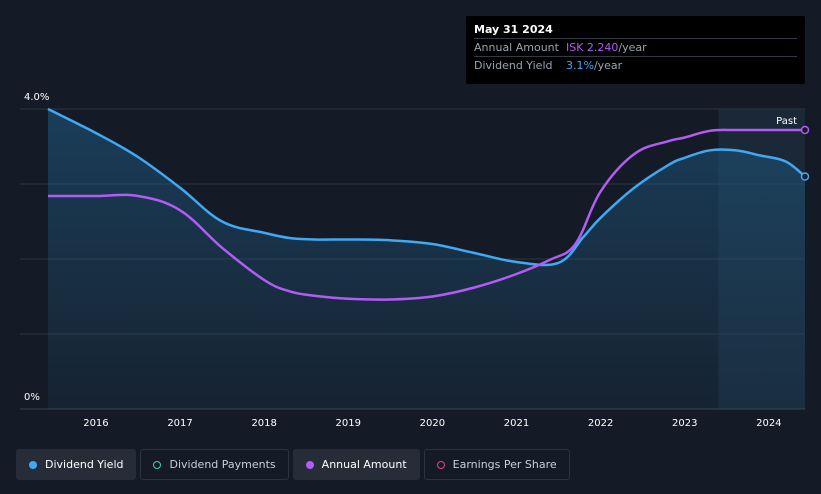 This screenshot has height=494, width=821. I want to click on tooltip-date: May 31 2024, so click(513, 29).